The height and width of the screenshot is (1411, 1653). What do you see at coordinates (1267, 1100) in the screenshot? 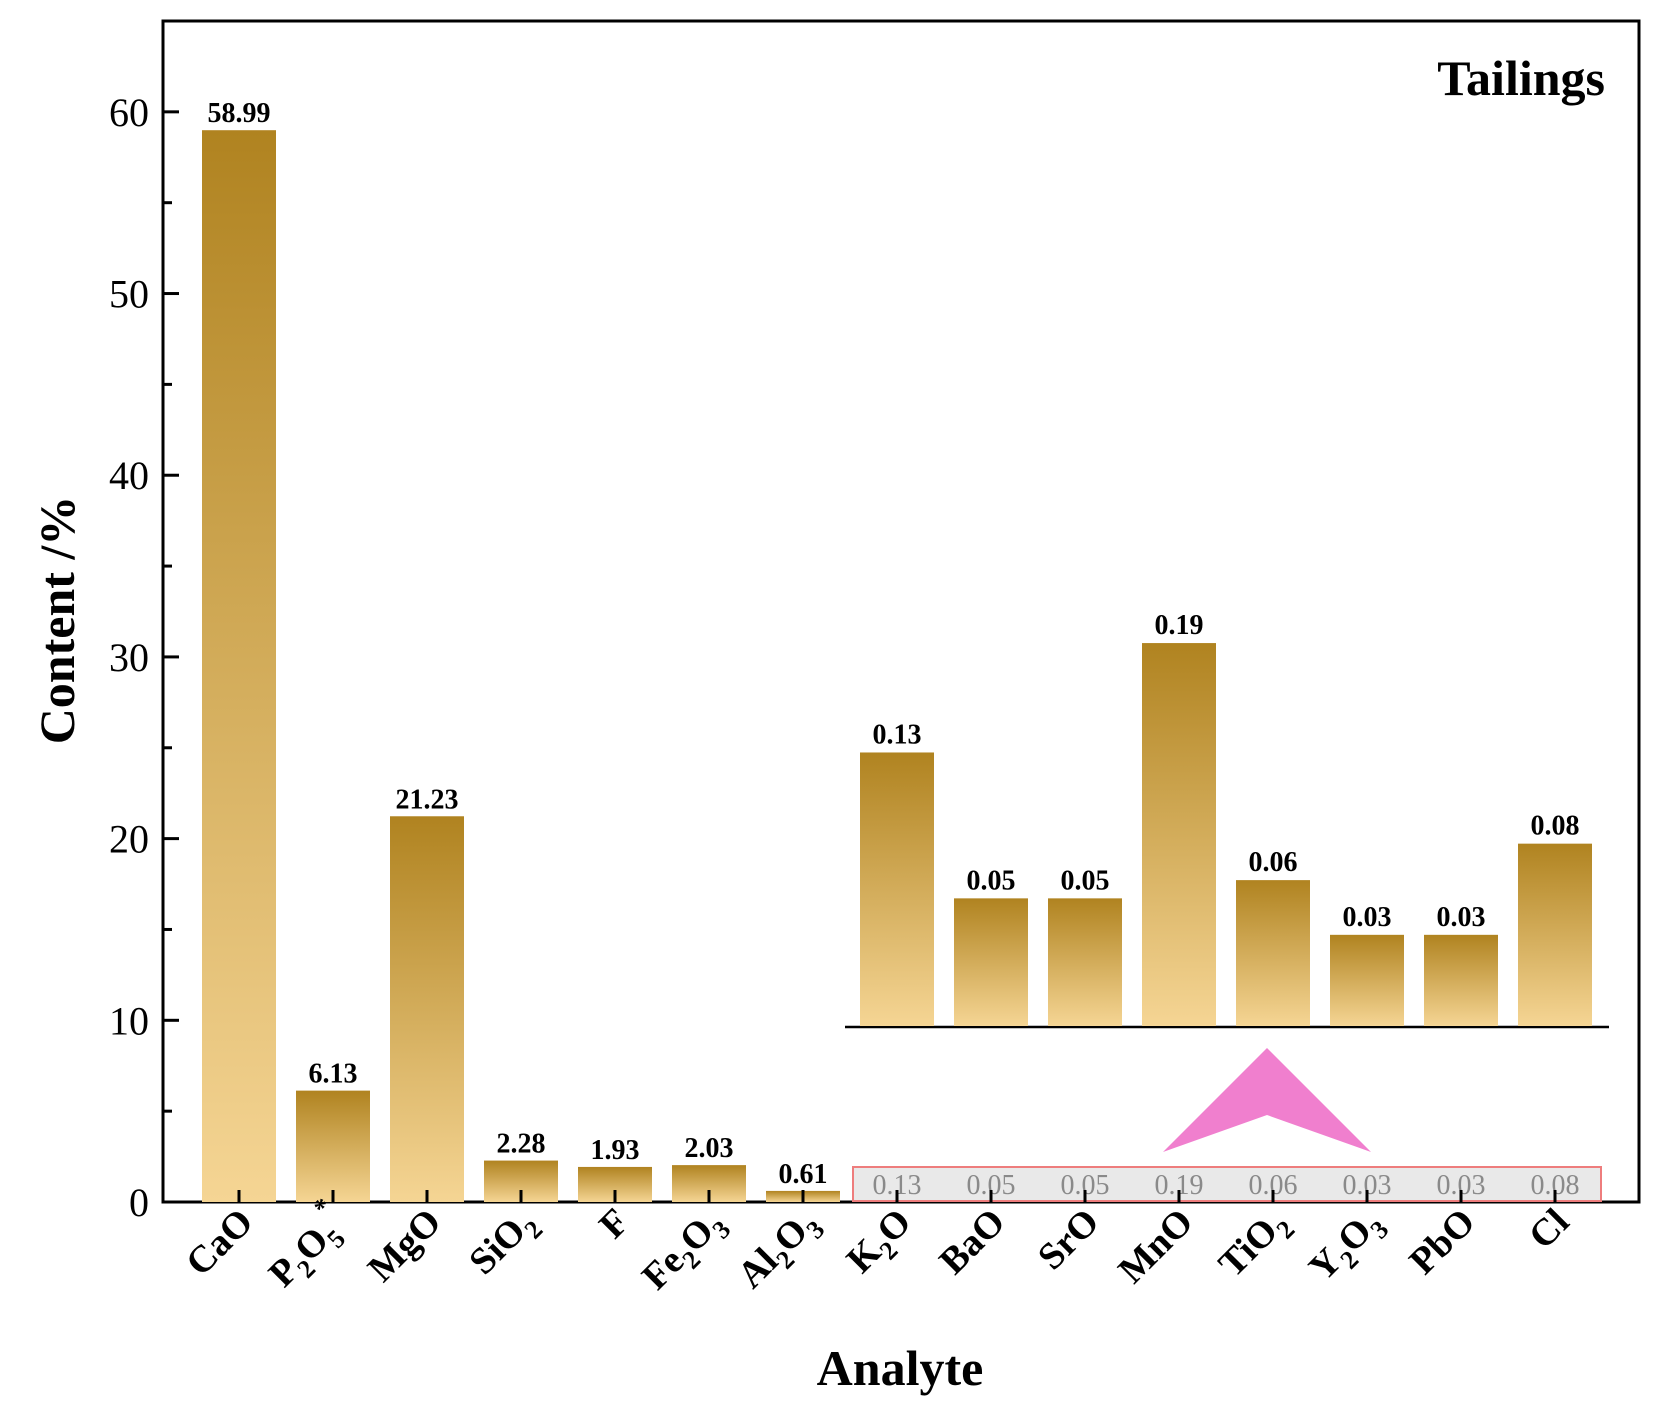
I see `magnify-arrow` at bounding box center [1267, 1100].